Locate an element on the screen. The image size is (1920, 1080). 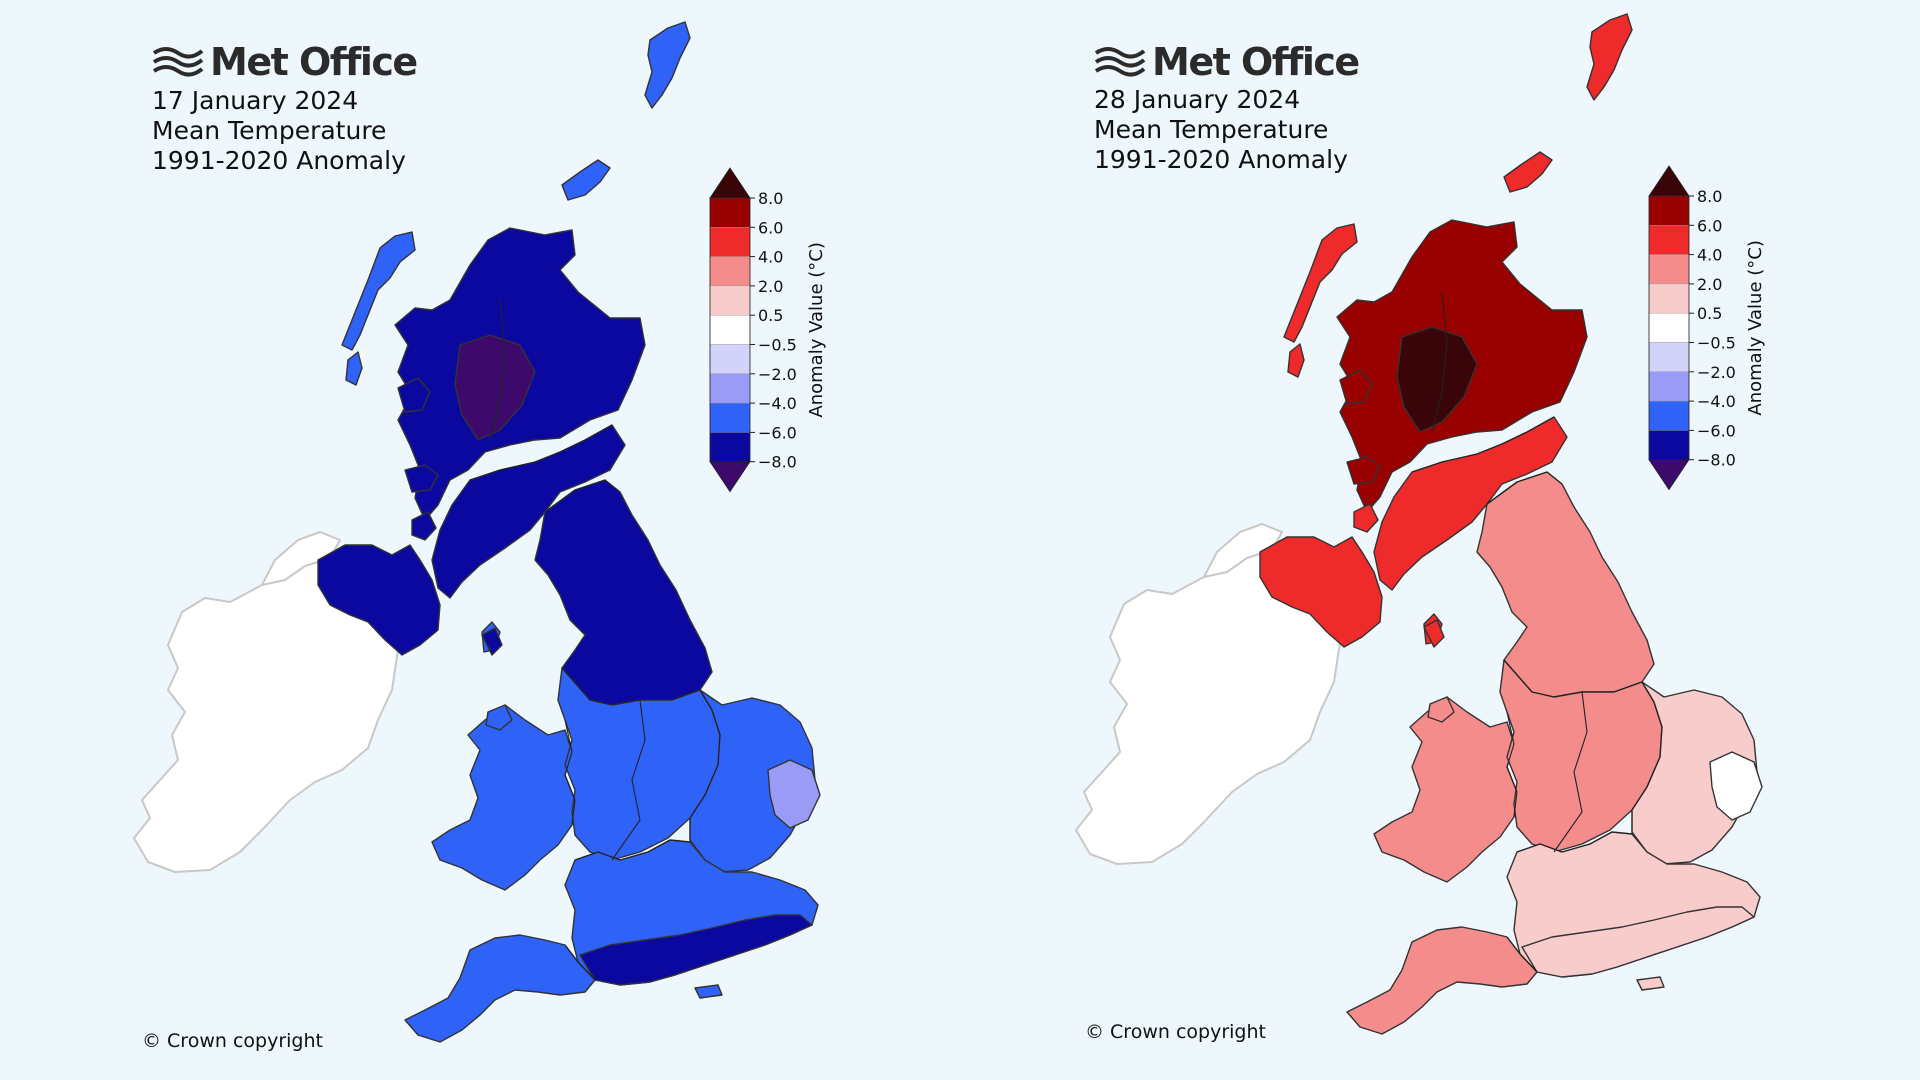
colorbar-tick-label: −8.0 is located at coordinates (777, 462).